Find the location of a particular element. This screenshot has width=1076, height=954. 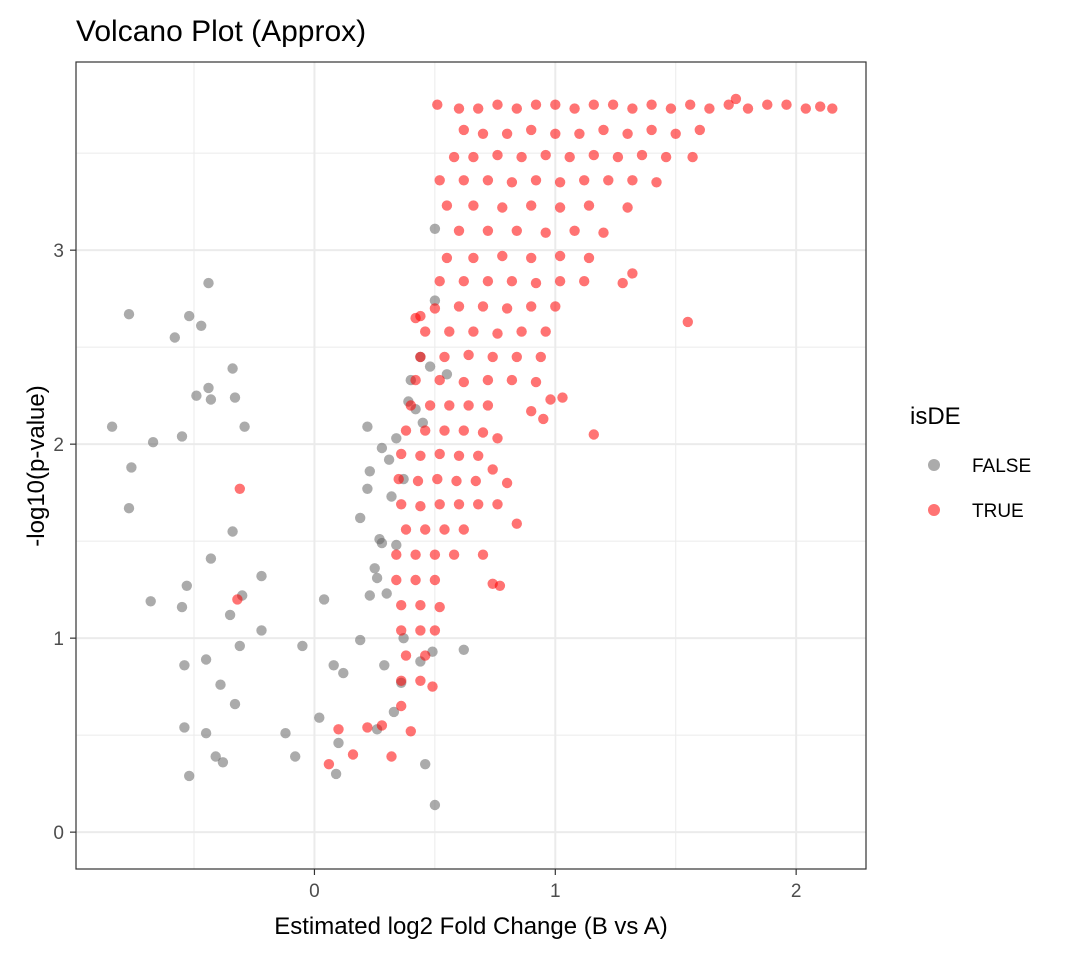

legend-swatch-false is located at coordinates (934, 465).